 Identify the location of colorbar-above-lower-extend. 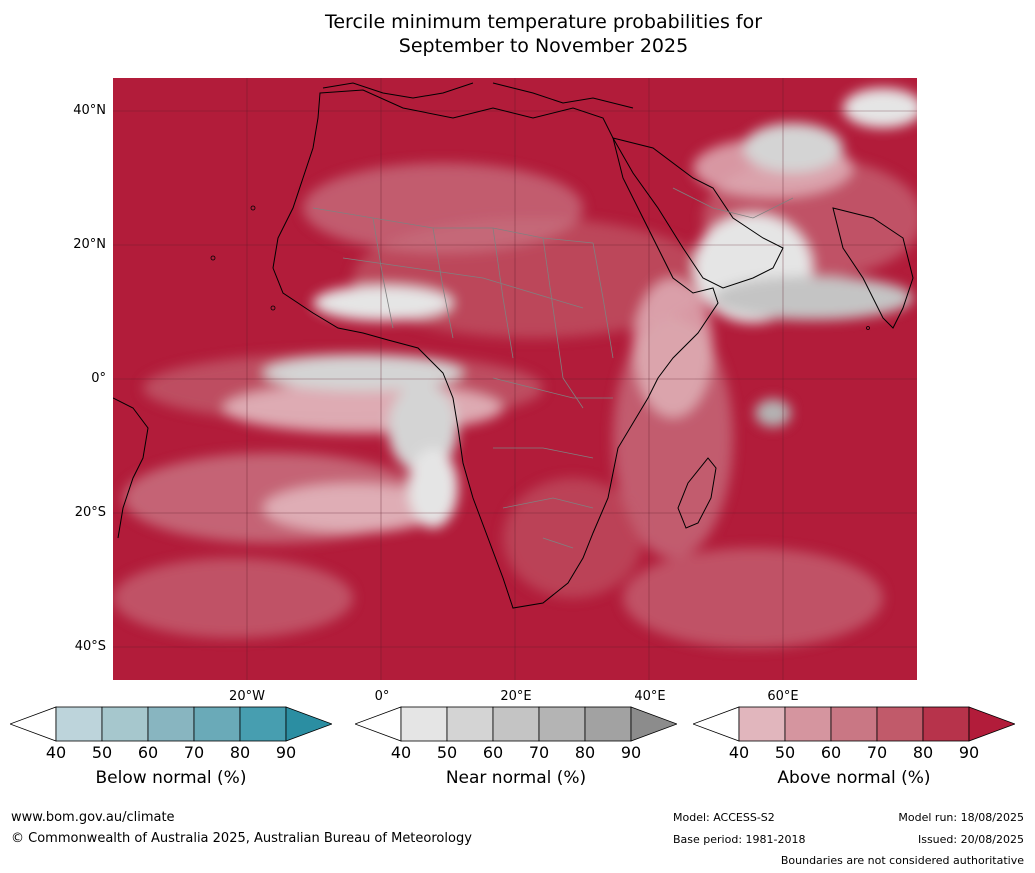
(716, 724).